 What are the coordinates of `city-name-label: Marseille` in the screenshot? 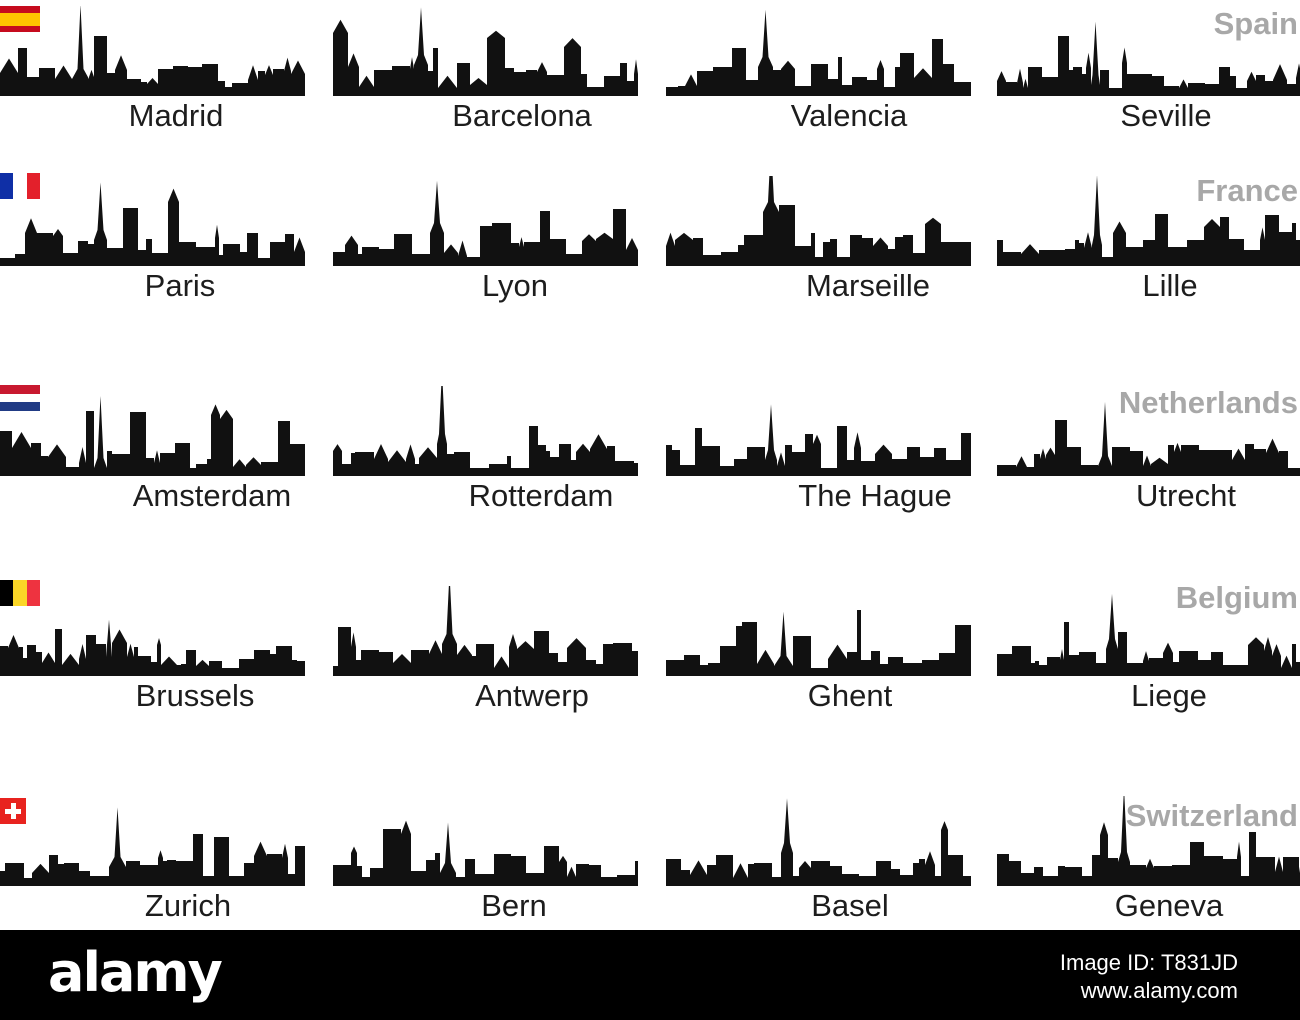 It's located at (868, 285).